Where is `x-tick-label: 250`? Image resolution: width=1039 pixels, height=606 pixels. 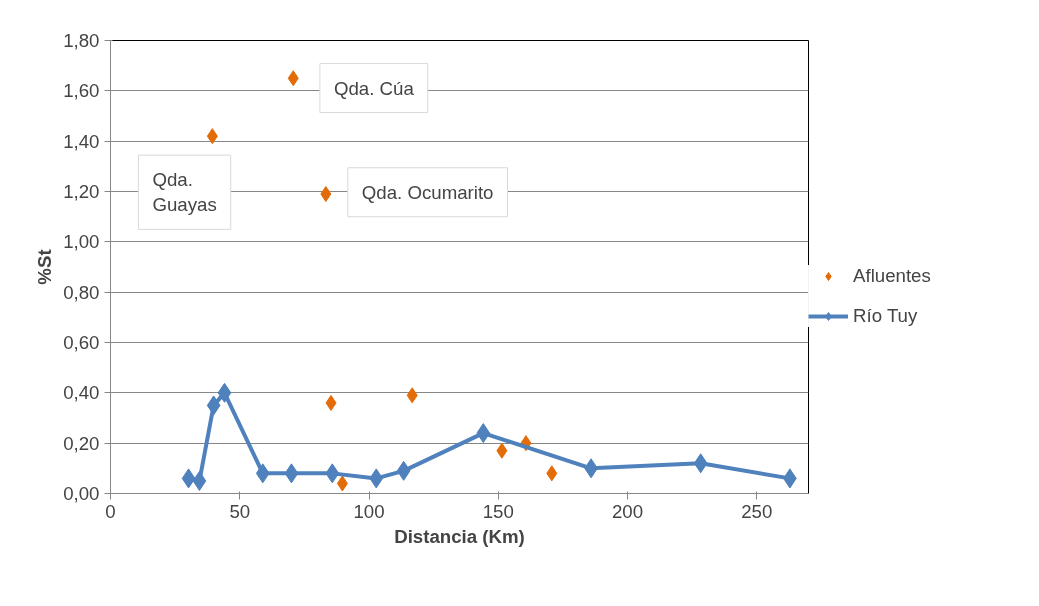 x-tick-label: 250 is located at coordinates (757, 511).